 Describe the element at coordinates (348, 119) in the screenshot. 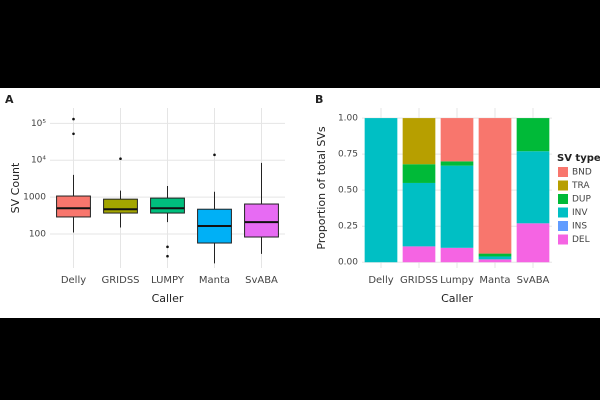

I see `y-tick-label: 1.00` at that location.